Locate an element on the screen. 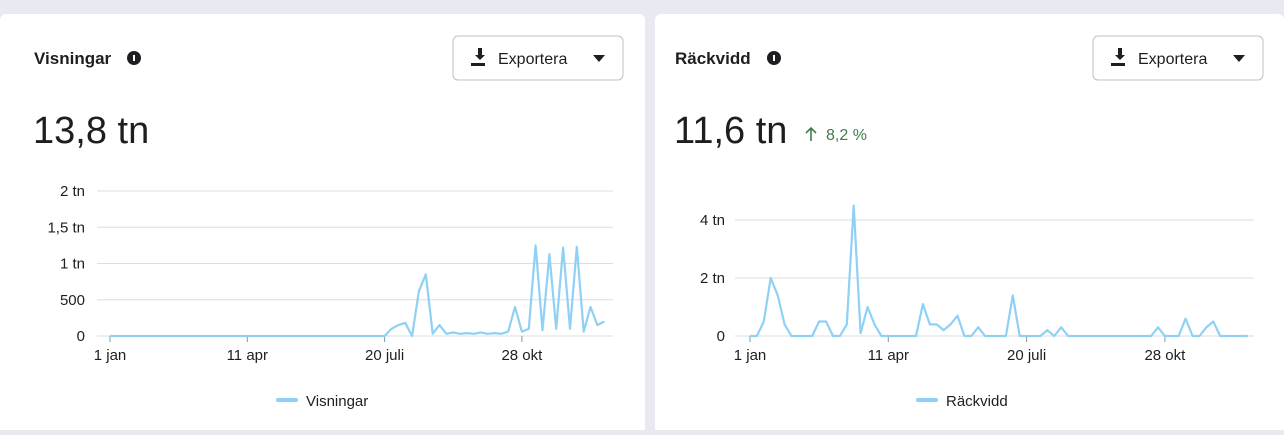 The image size is (1284, 435). card-title: Räckvidd is located at coordinates (713, 58).